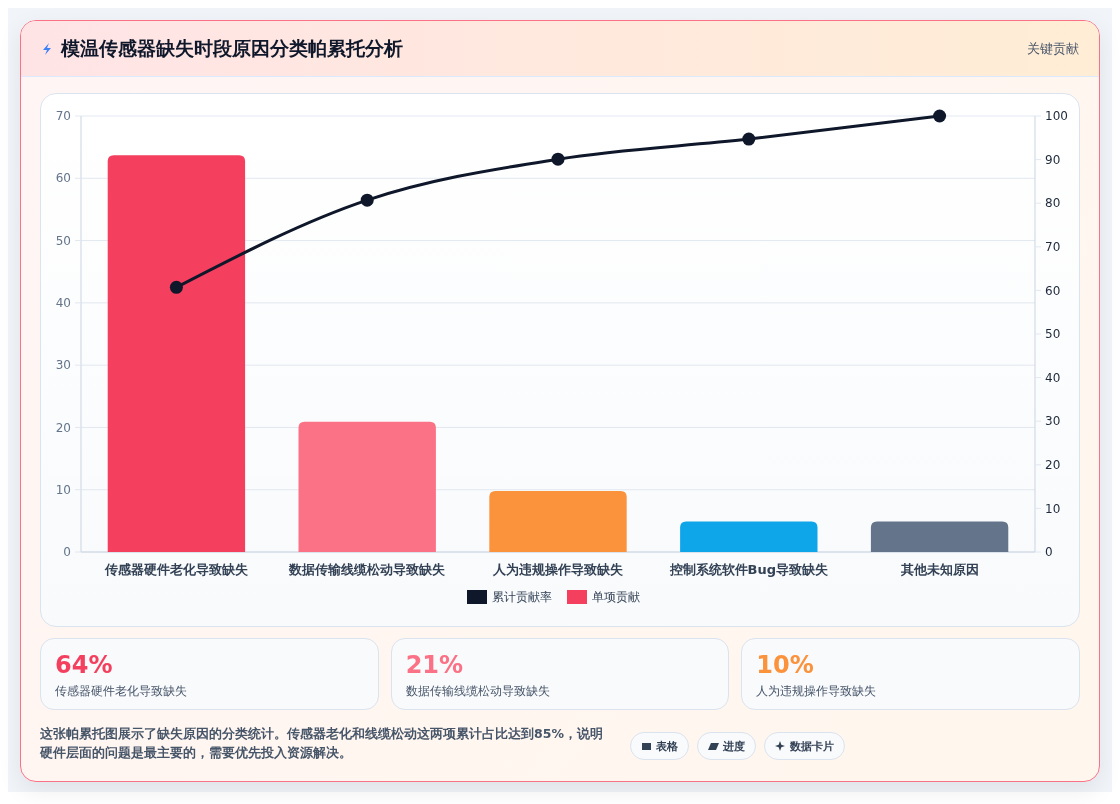  Describe the element at coordinates (1053, 48) in the screenshot. I see `chart-subtitle: 关键贡献` at that location.